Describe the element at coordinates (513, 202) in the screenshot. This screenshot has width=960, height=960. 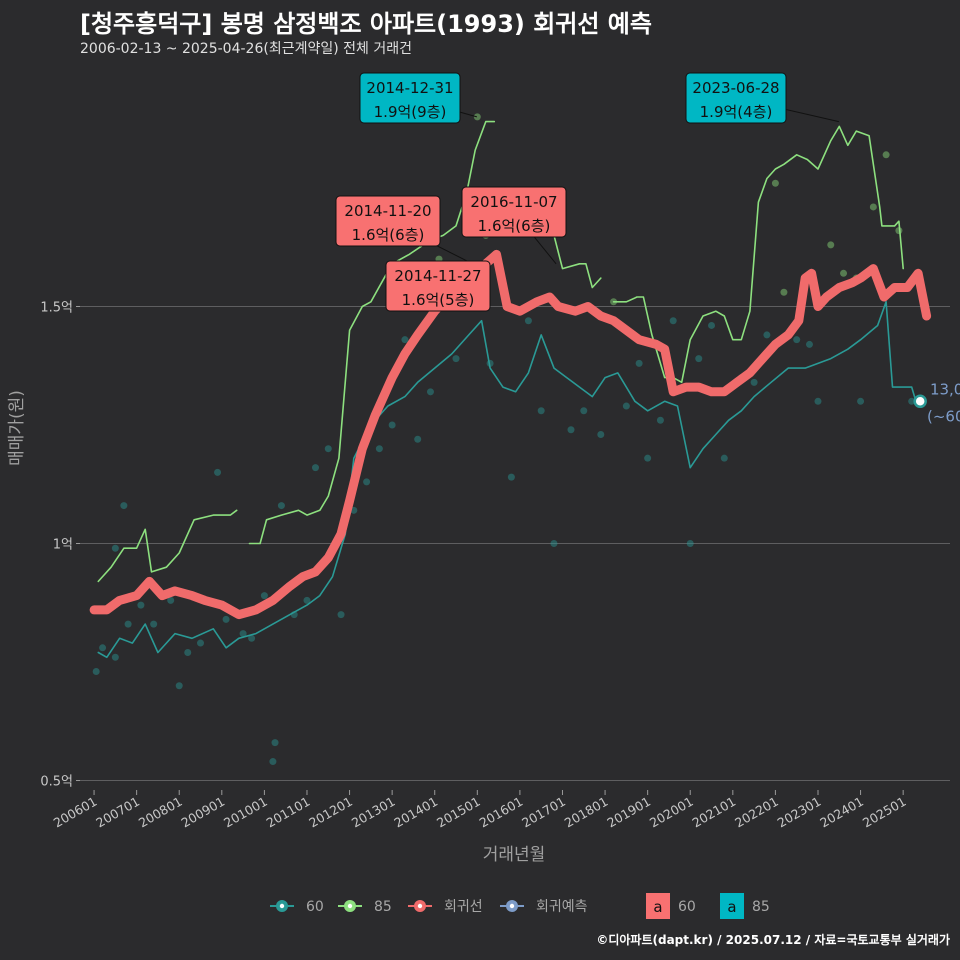
I see `annotation-date: 2016-11-07` at that location.